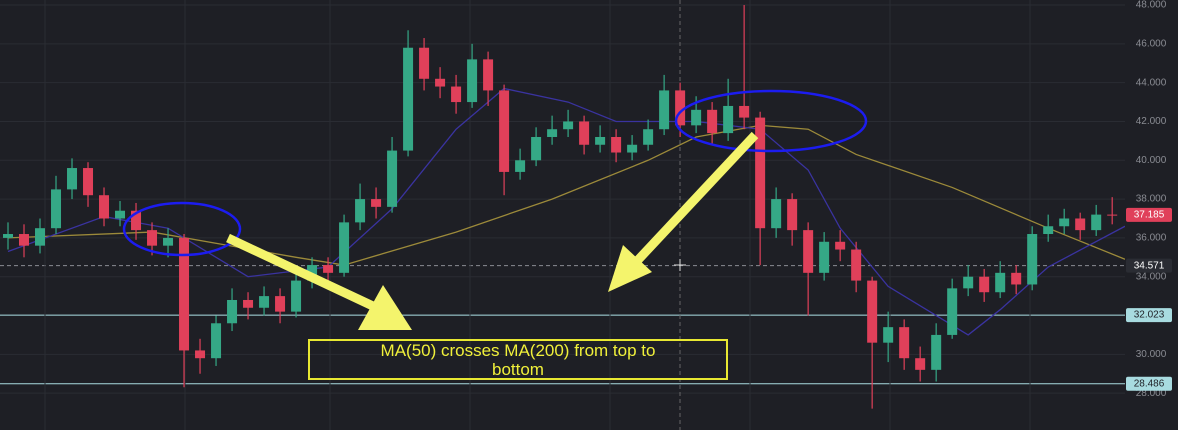 The image size is (1178, 430). I want to click on crosshair-cursor, so click(680, 265).